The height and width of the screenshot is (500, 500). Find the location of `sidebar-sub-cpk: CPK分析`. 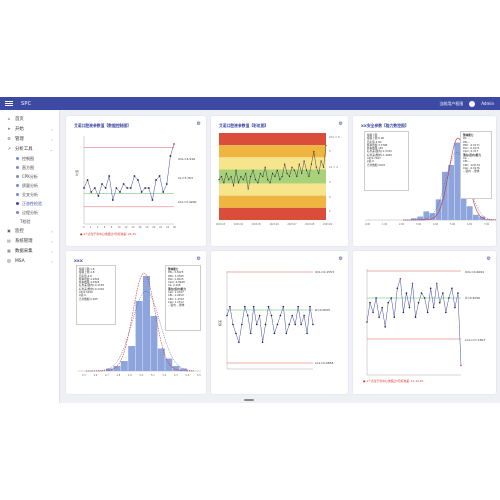

sidebar-sub-cpk: CPK分析 is located at coordinates (29, 176).